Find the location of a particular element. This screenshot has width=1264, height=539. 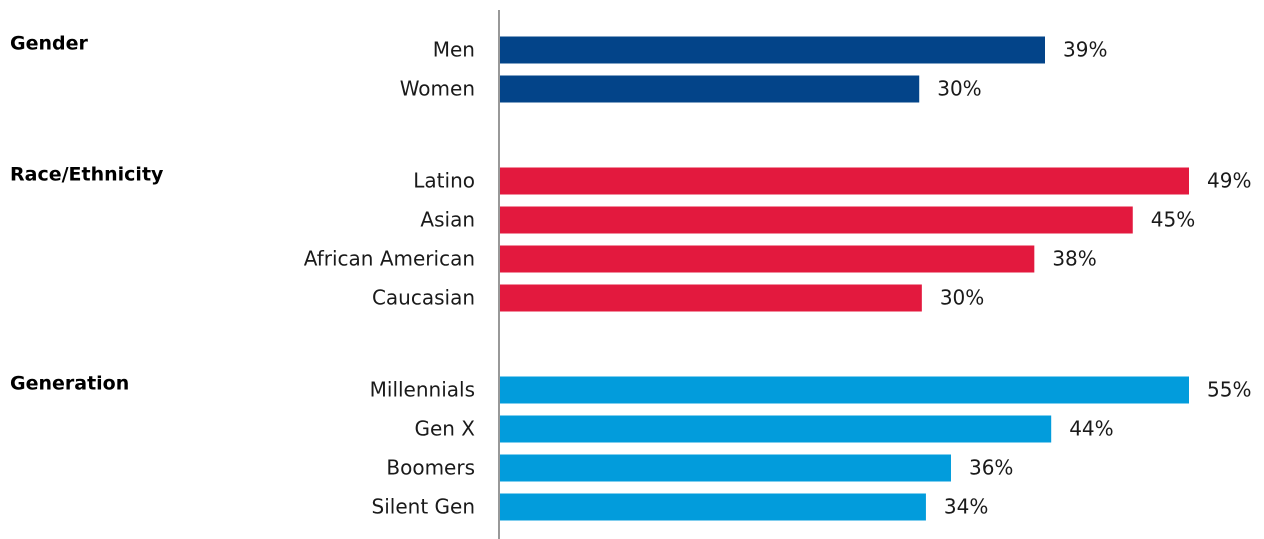

category-label: Men is located at coordinates (454, 50).